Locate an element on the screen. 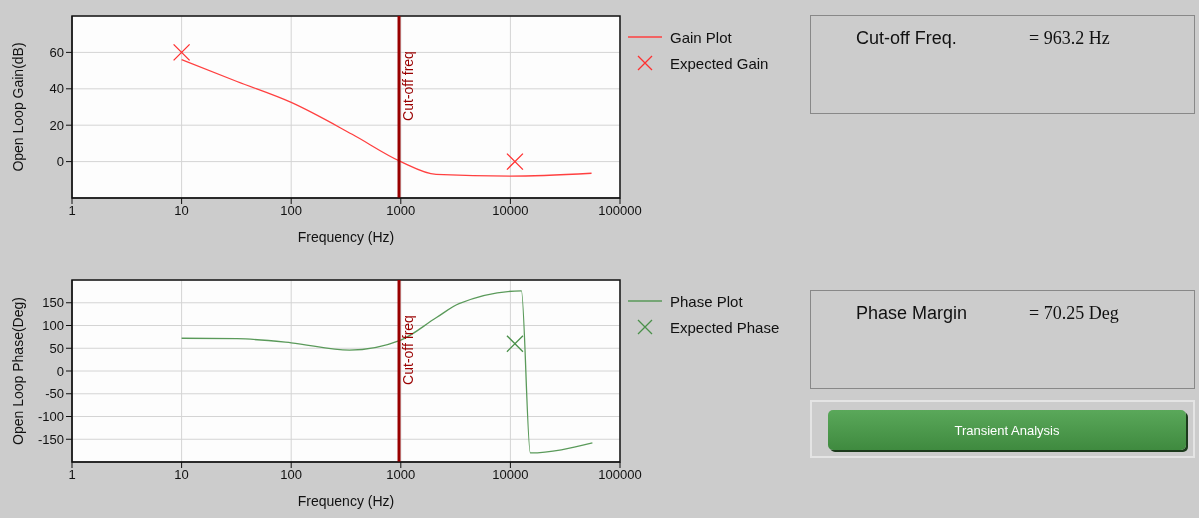  y-axis-title: Open Loop Gain(dB) is located at coordinates (17, 107).